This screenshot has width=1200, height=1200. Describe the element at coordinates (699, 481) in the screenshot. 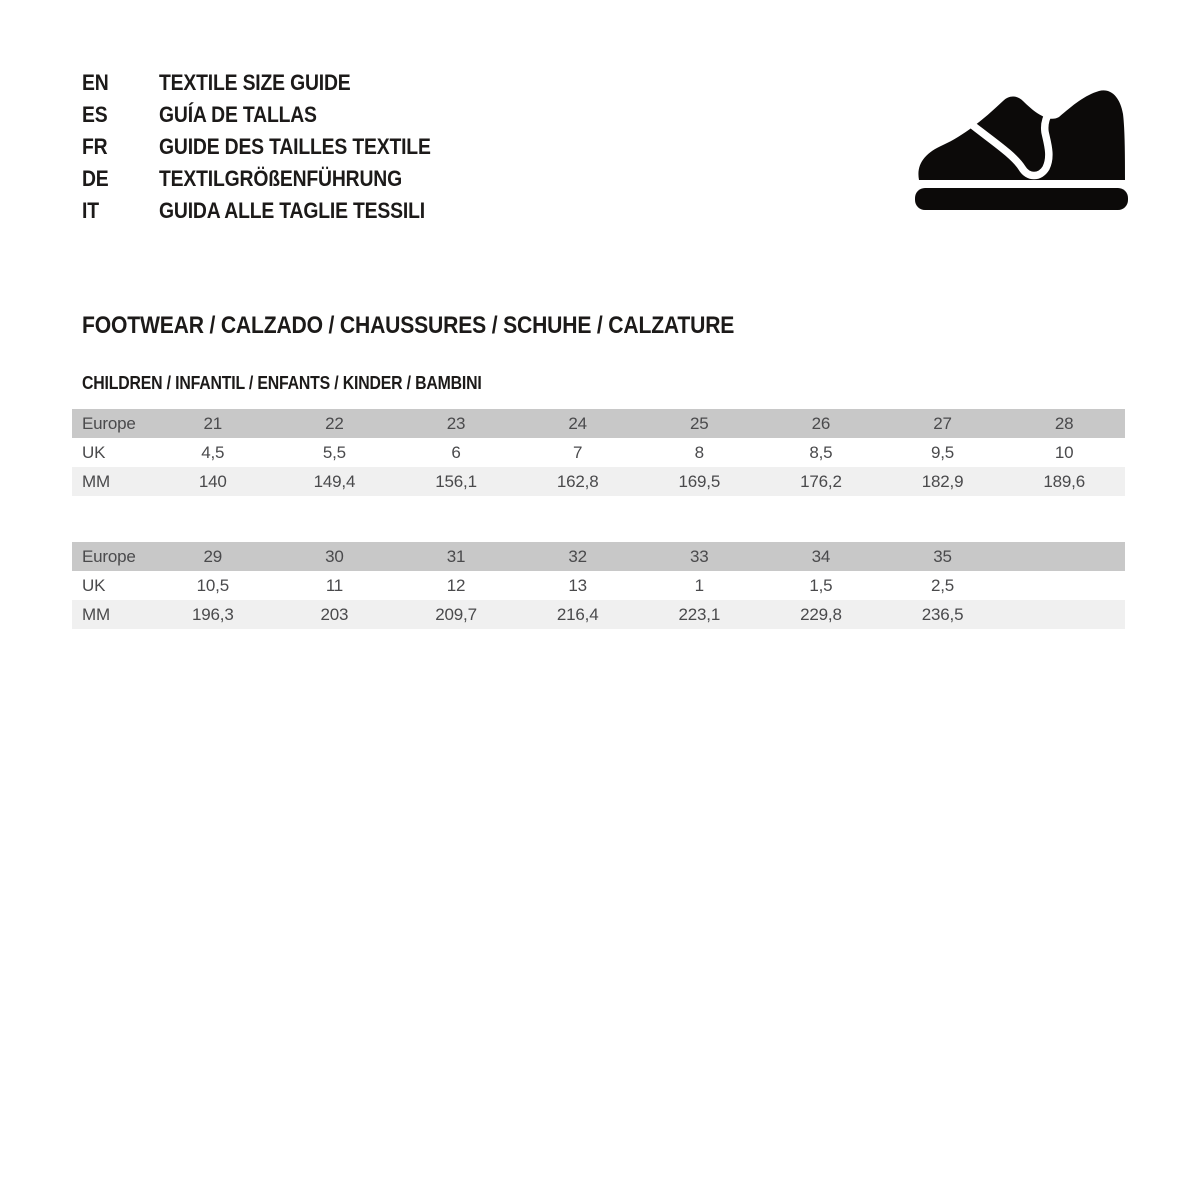

I see `size-cell: 169,5` at that location.